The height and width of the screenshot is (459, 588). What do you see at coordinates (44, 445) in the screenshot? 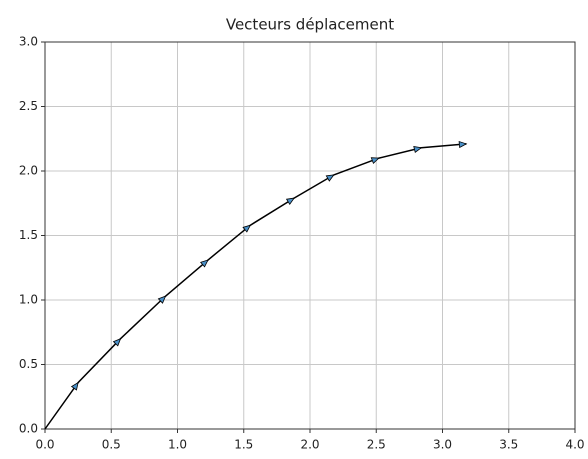
I see `x-tick-label: 0.0` at bounding box center [44, 445].